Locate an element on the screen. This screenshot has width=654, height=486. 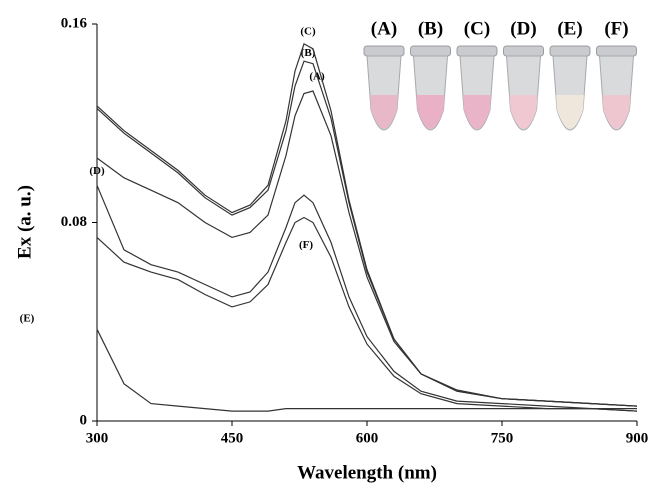
tube-label: (E) is located at coordinates (569, 28).